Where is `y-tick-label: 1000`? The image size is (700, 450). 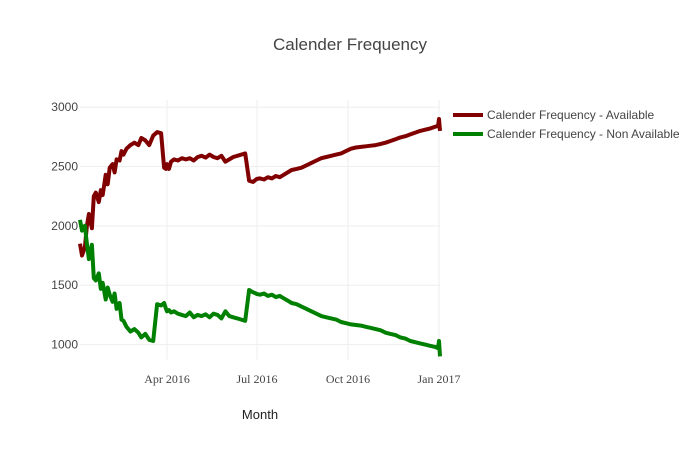 y-tick-label: 1000 is located at coordinates (64, 345).